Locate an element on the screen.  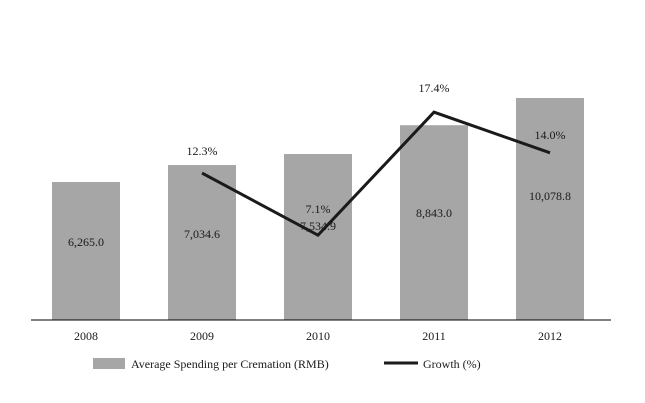
bar-value-label-2012: 10,078.8 is located at coordinates (550, 196).